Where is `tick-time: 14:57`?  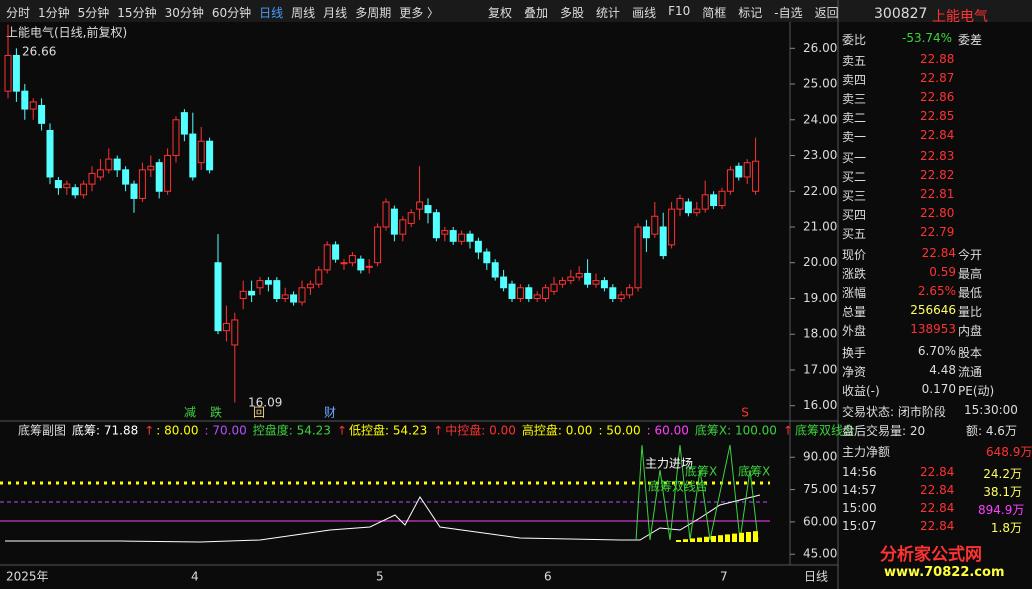 tick-time: 14:57 is located at coordinates (859, 490).